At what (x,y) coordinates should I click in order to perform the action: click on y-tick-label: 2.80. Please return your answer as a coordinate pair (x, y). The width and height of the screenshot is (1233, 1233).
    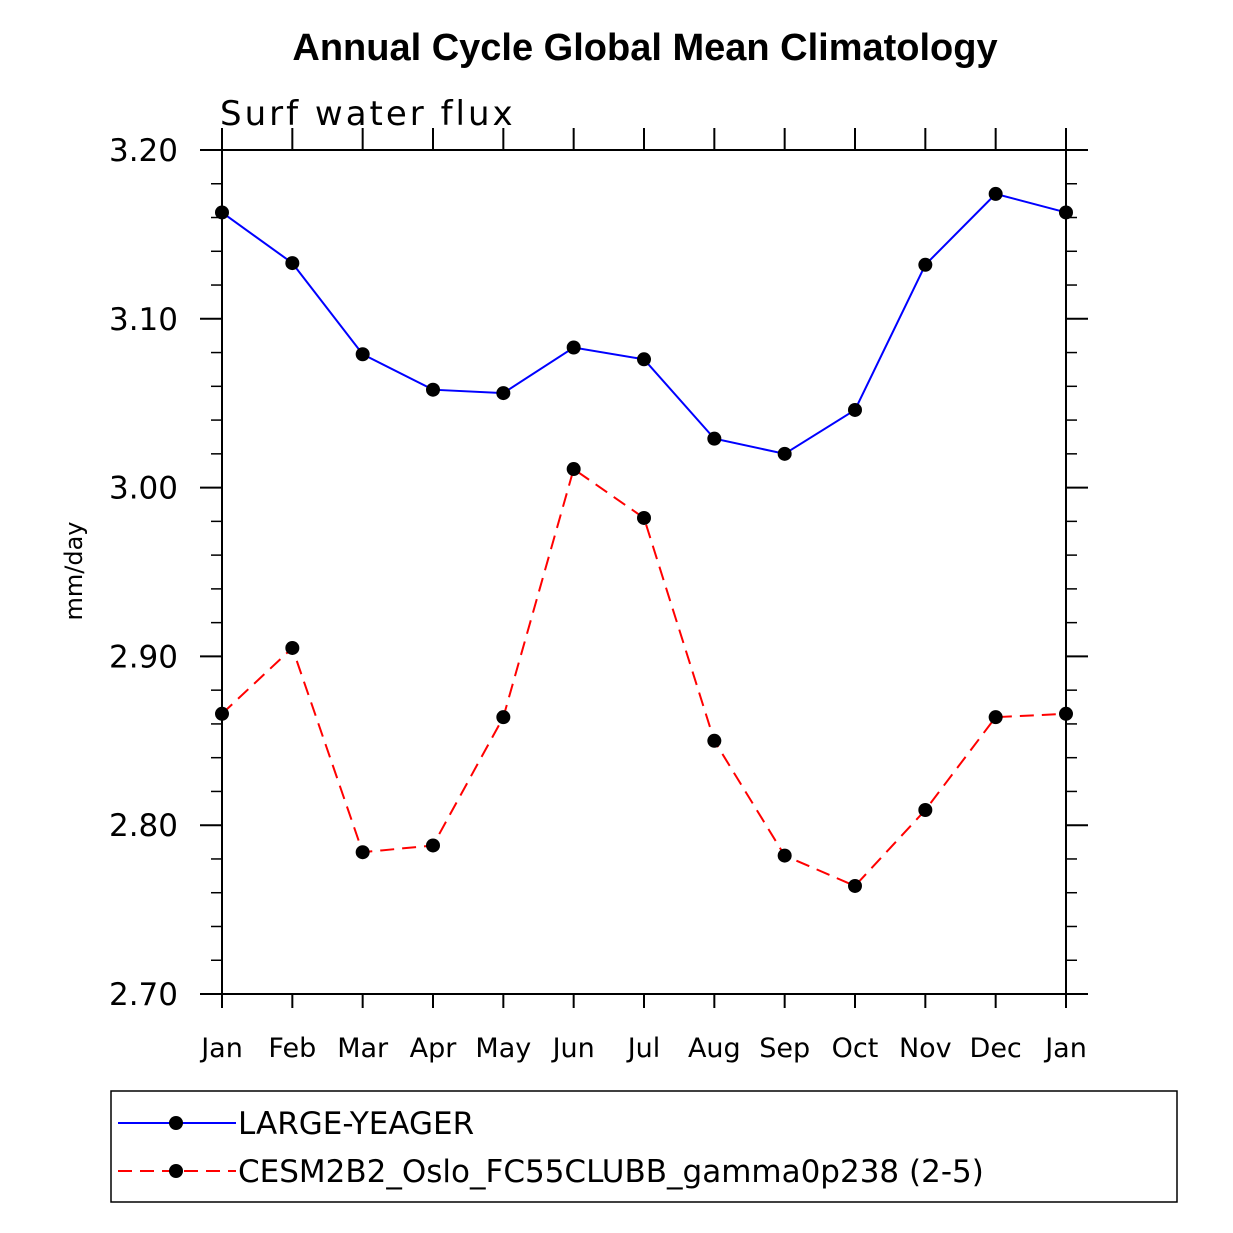
    Looking at the image, I should click on (143, 826).